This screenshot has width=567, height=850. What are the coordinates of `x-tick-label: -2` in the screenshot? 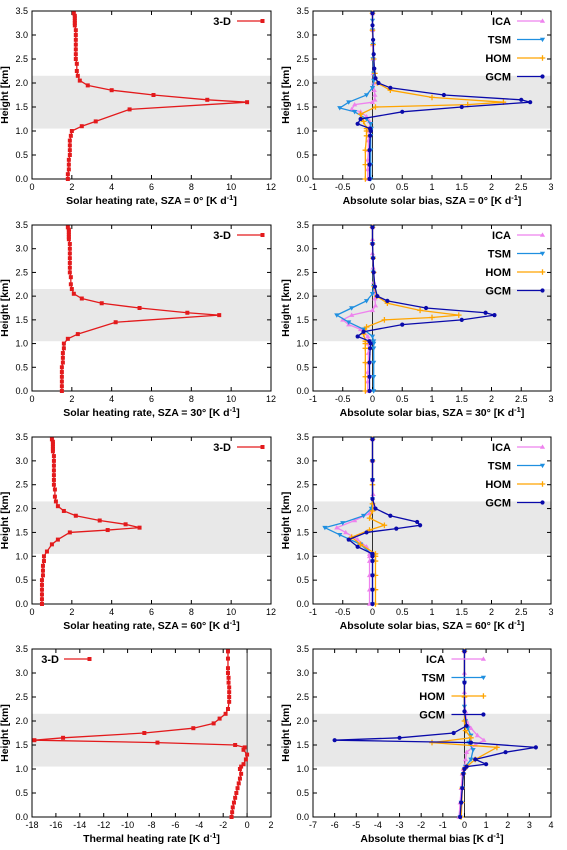 It's located at (223, 825).